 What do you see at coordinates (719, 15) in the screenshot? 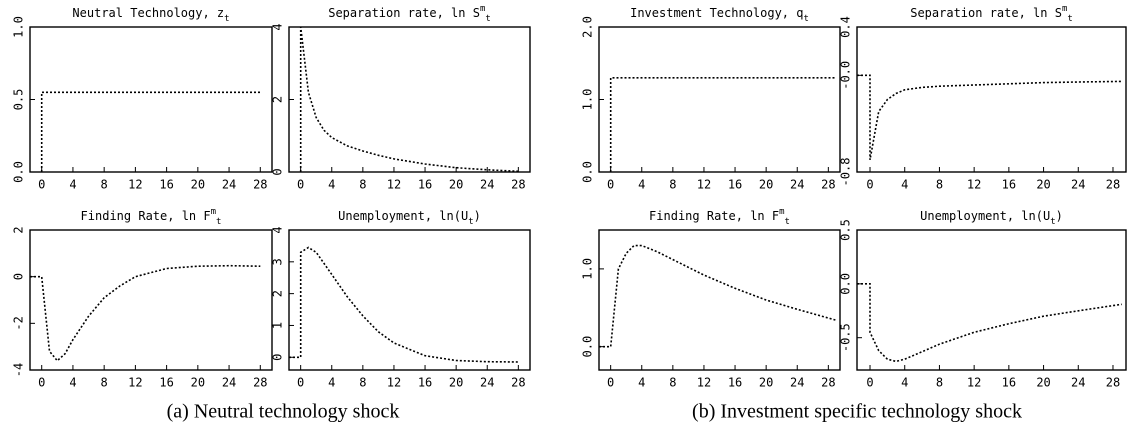
I see `chart-title: Investment Technology, qt` at bounding box center [719, 15].